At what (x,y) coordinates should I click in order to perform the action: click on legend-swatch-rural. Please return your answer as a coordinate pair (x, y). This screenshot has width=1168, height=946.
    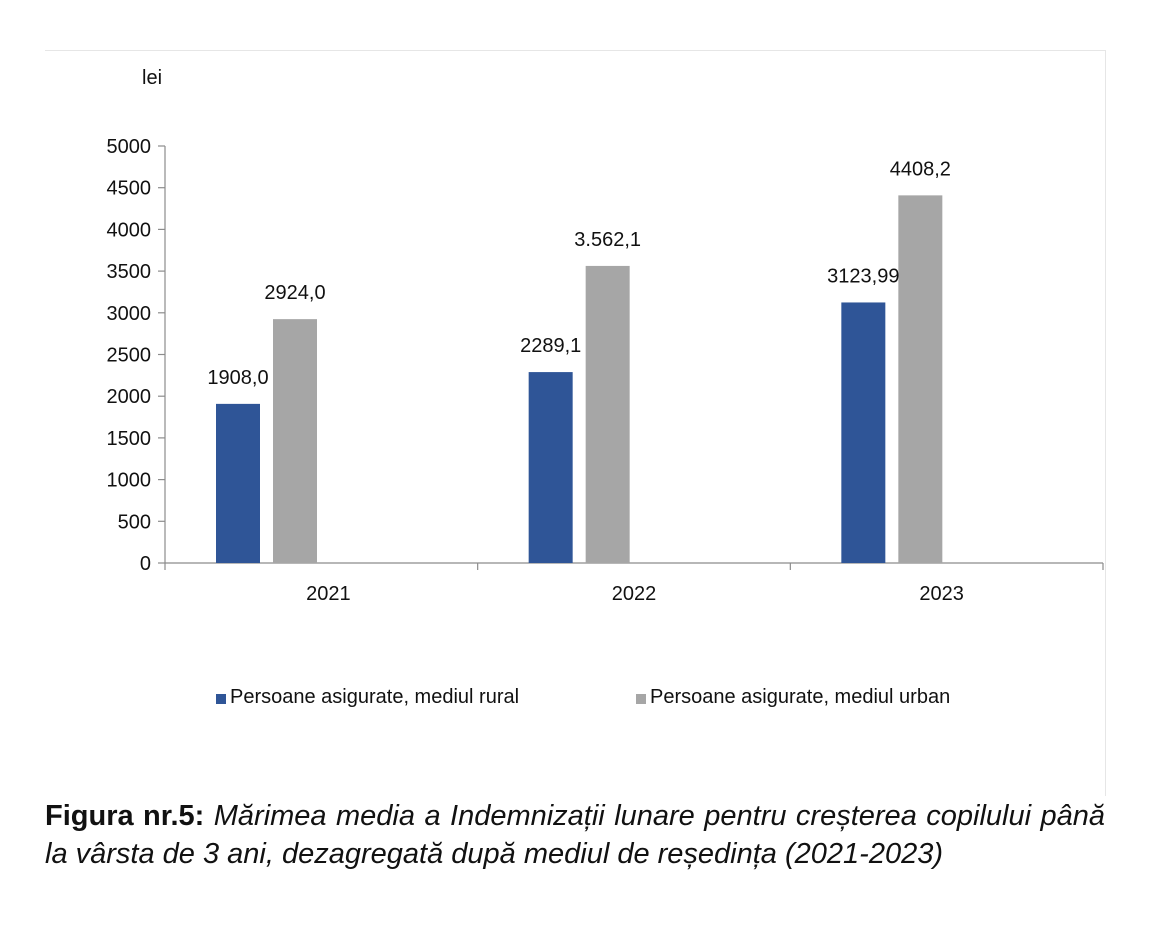
    Looking at the image, I should click on (221, 698).